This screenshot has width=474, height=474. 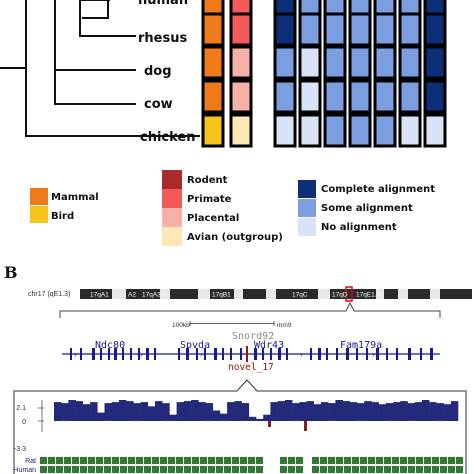 What do you see at coordinates (110, 345) in the screenshot?
I see `gene-label-ndc80: Ndc80` at bounding box center [110, 345].